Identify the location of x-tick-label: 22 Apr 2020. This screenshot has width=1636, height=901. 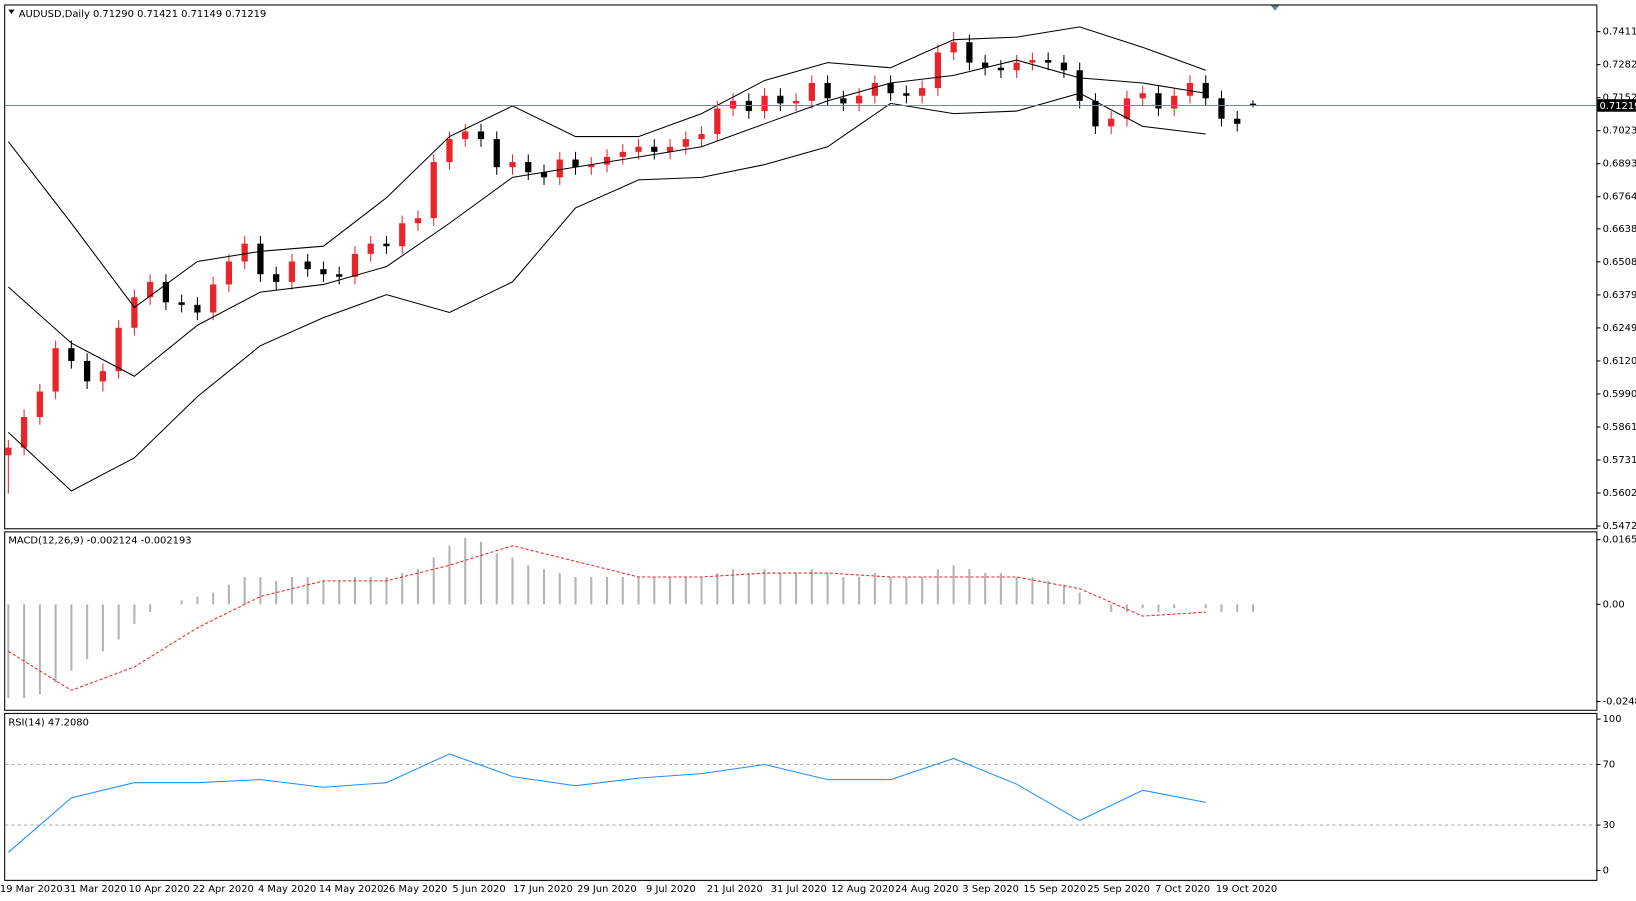
(223, 889).